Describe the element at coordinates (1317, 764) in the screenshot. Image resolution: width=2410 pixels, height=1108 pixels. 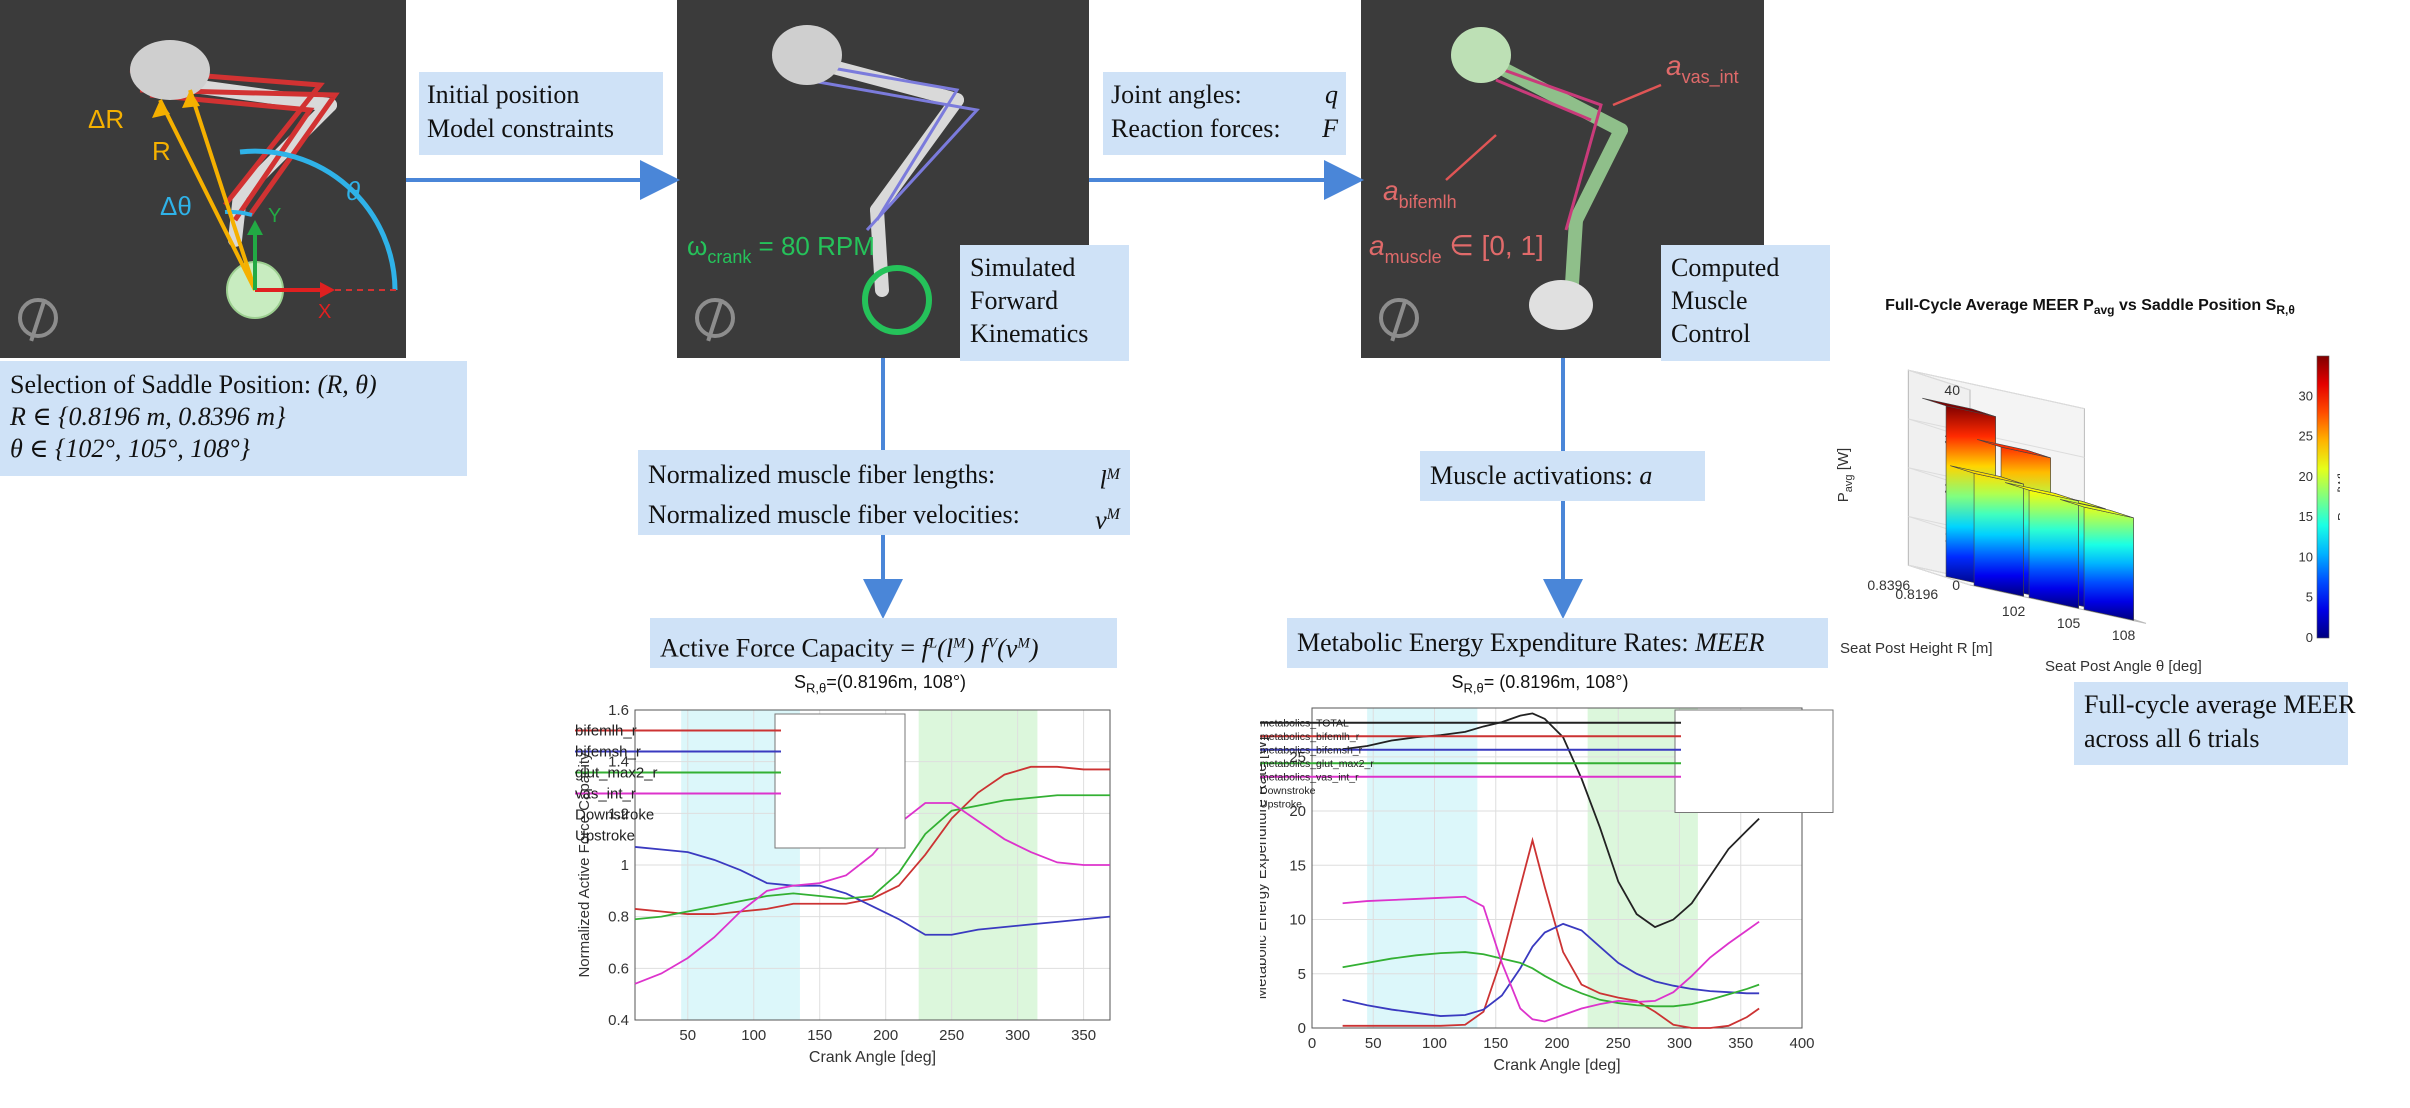
I see `legend-label-metabolics_glut_max2_r: metabolics_glut_max2_r` at that location.